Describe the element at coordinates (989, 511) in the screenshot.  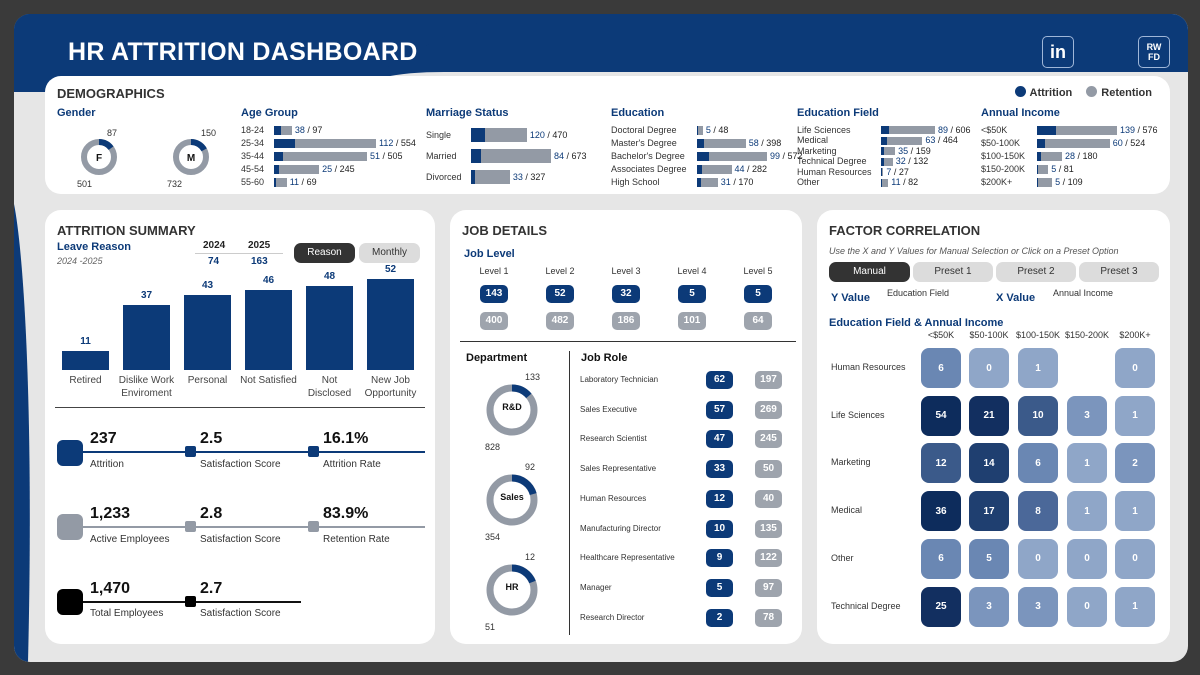
I see `matrix-cell: 17` at that location.